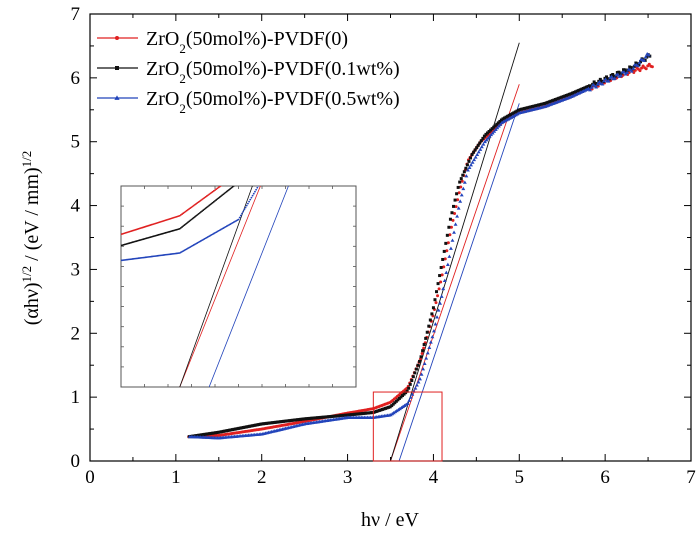 The height and width of the screenshot is (536, 700). What do you see at coordinates (262, 477) in the screenshot?
I see `x-tick-label: 2` at bounding box center [262, 477].